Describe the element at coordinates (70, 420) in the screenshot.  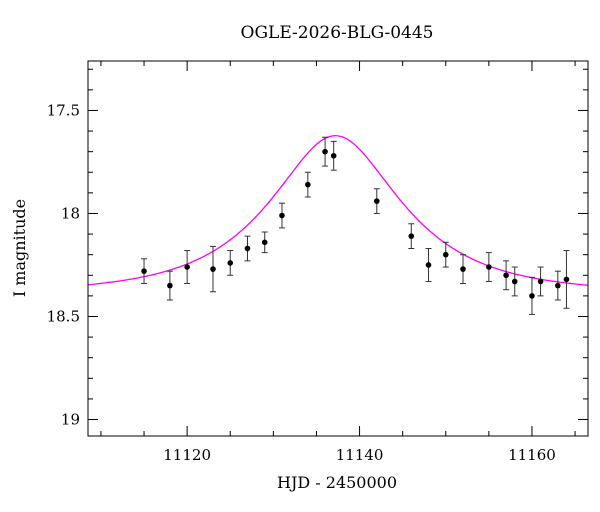
I see `y-tick-label: 19` at that location.